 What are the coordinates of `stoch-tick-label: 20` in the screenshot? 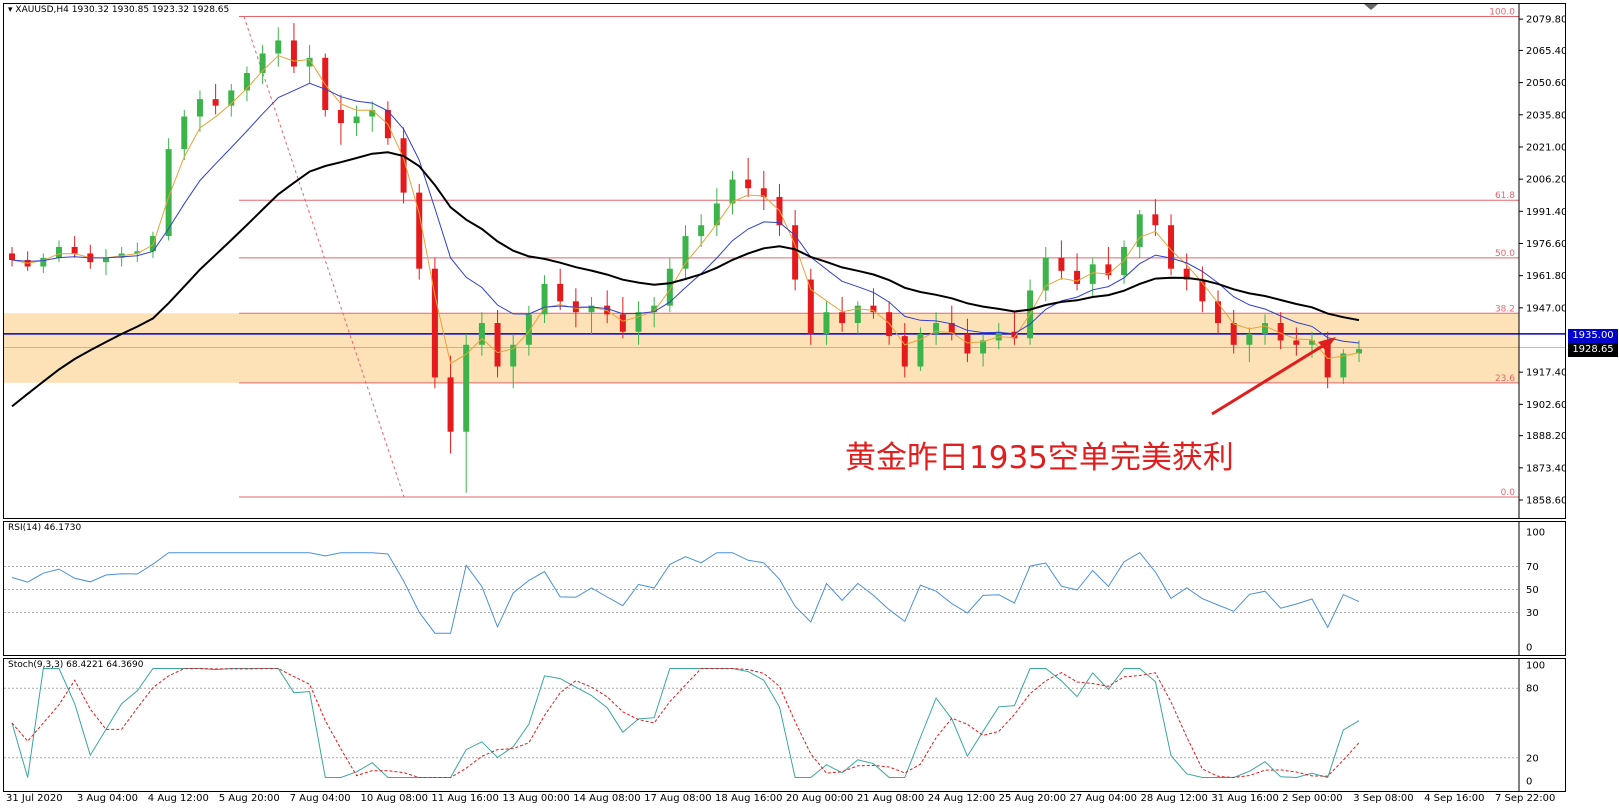 It's located at (1532, 758).